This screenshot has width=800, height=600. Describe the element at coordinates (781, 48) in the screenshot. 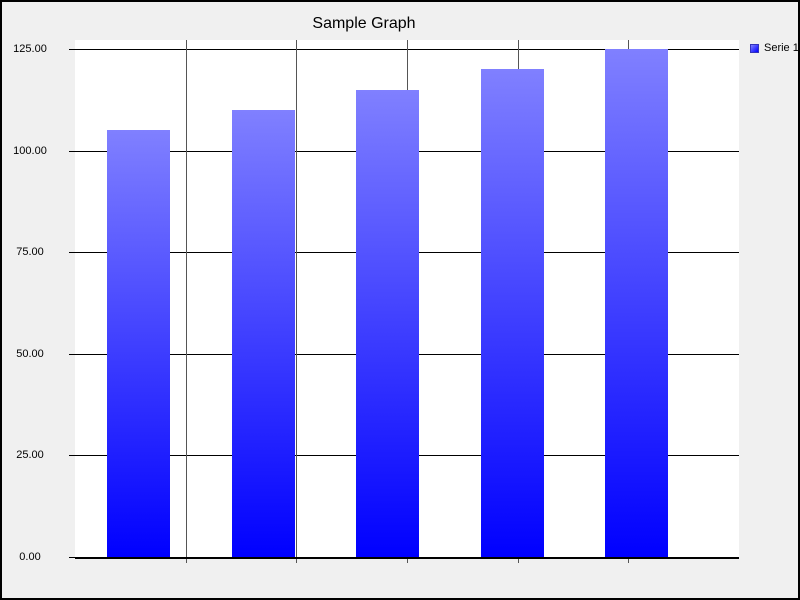

I see `legend-series-label: Serie 1` at that location.